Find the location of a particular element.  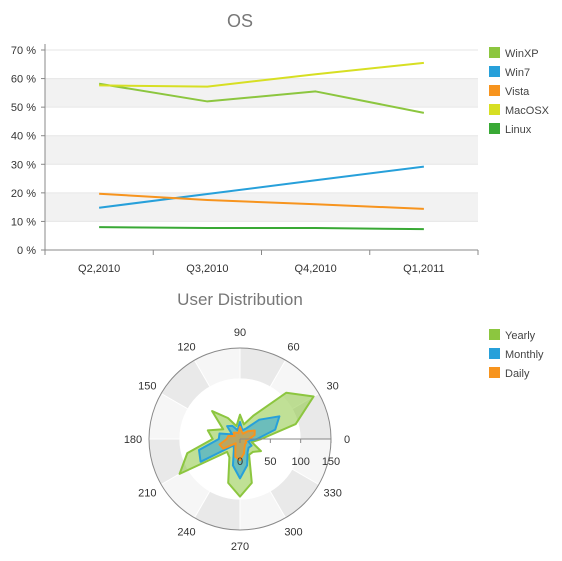

legend-label: Monthly is located at coordinates (524, 355).